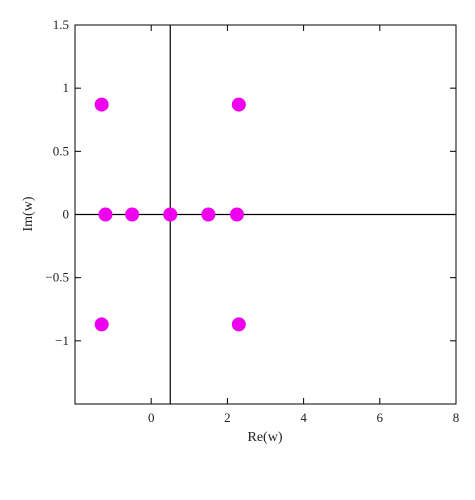 The height and width of the screenshot is (500, 475). What do you see at coordinates (61, 24) in the screenshot?
I see `y-tick-label: 1.5` at bounding box center [61, 24].